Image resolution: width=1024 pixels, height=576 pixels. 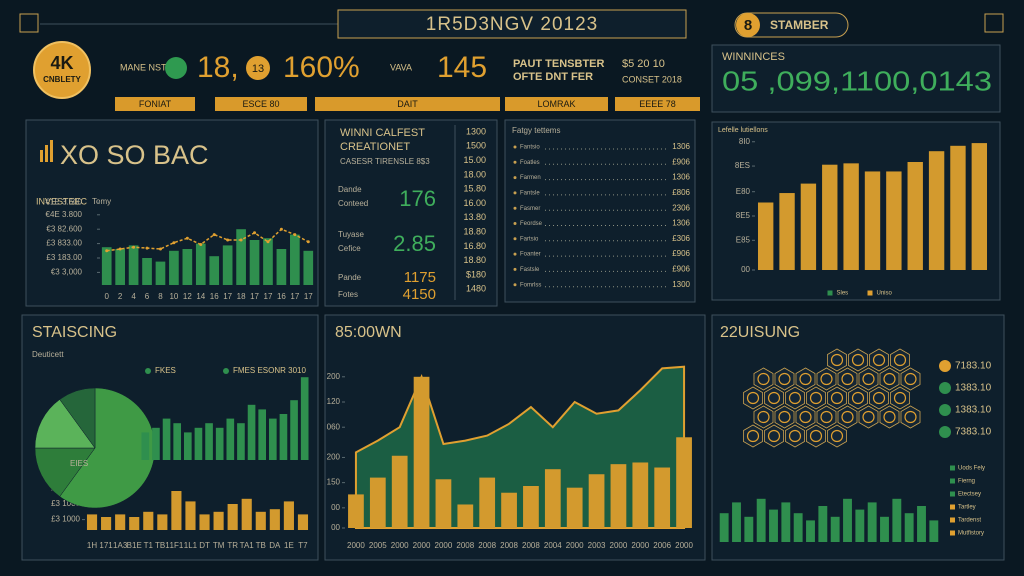 I want to click on y-tick-label: 00, so click(x=745, y=269).